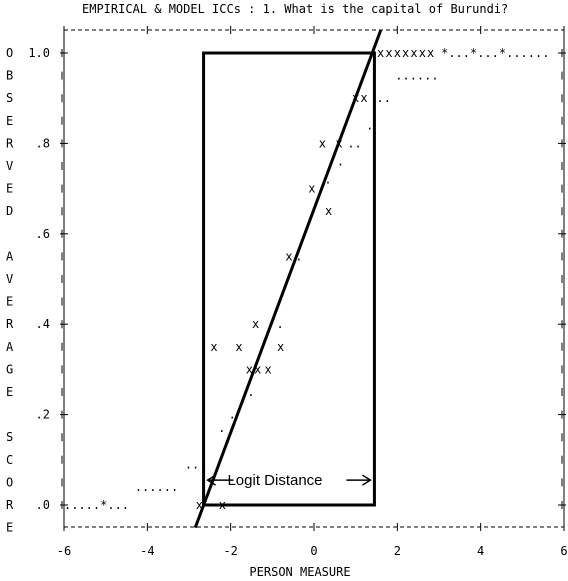 The height and width of the screenshot is (581, 568). I want to click on y-tick-label: .0, so click(43, 505).